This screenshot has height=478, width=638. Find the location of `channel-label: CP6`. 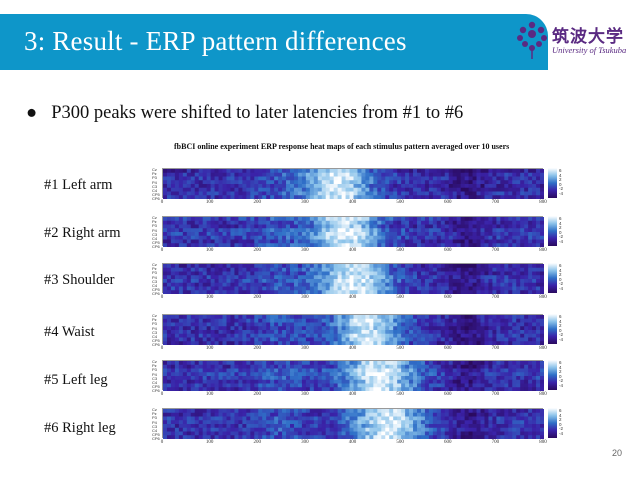

channel-label: CP6 is located at coordinates (156, 439).